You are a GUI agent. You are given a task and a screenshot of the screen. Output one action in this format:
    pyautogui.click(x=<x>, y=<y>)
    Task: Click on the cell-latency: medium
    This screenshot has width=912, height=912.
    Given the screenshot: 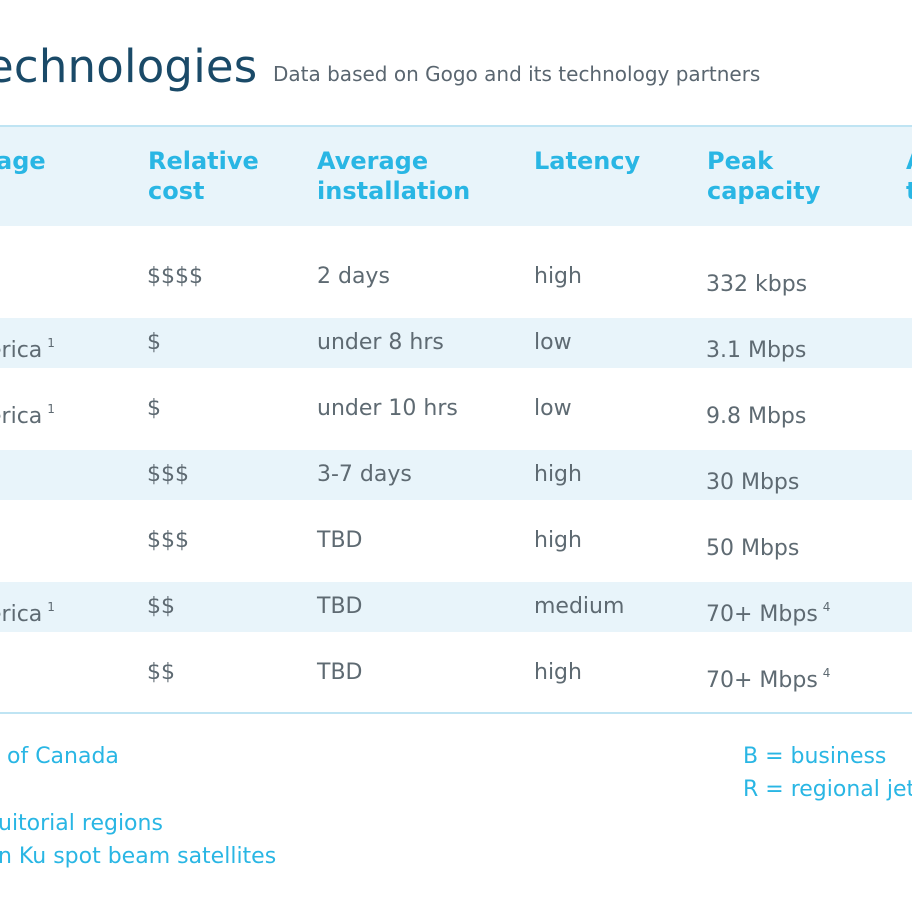 What is the action you would take?
    pyautogui.click(x=579, y=606)
    